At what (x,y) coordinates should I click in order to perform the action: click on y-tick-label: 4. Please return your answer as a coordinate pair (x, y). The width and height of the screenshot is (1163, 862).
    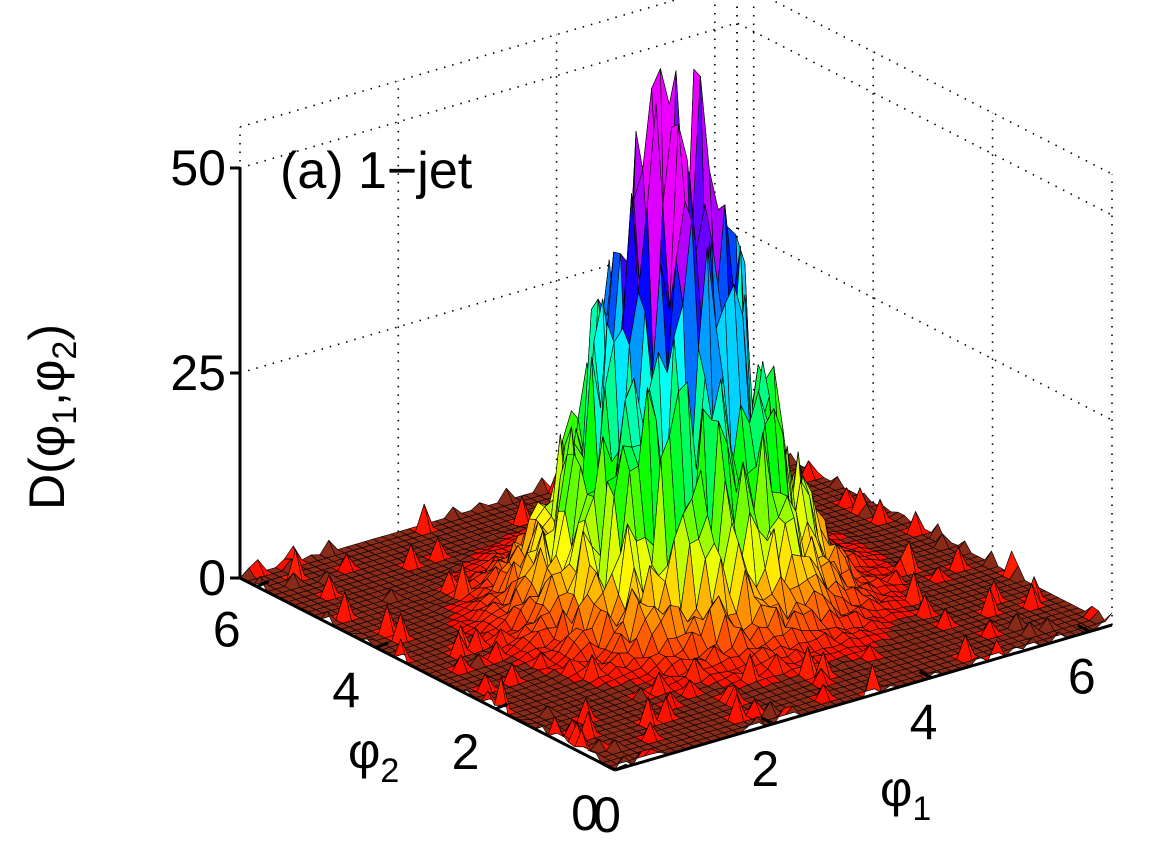
    Looking at the image, I should click on (346, 691).